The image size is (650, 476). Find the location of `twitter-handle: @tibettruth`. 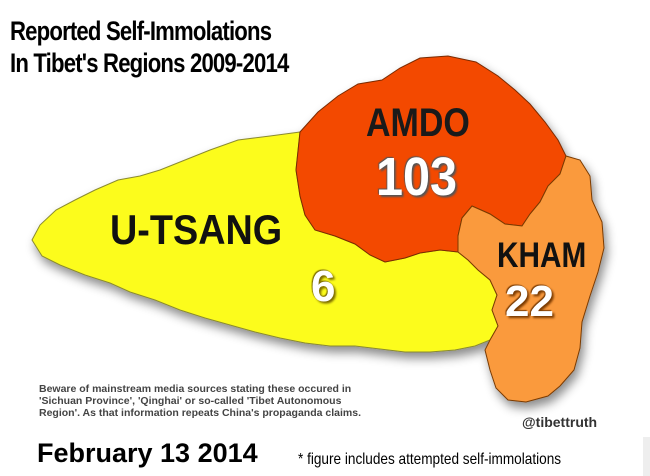

twitter-handle: @tibettruth is located at coordinates (560, 422).